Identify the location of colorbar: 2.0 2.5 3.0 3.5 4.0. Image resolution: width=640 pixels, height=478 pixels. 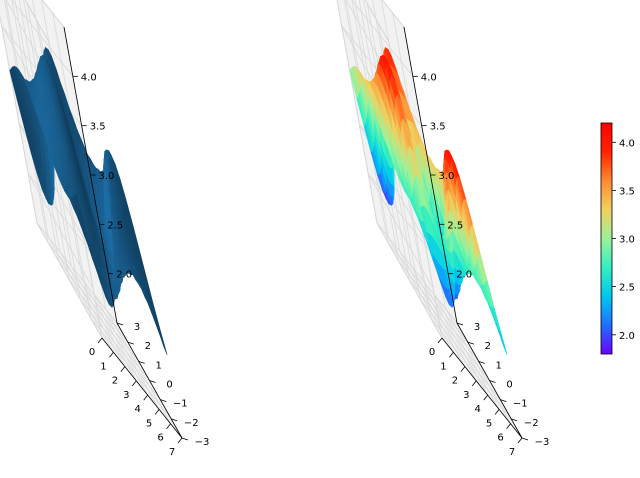
(617, 238).